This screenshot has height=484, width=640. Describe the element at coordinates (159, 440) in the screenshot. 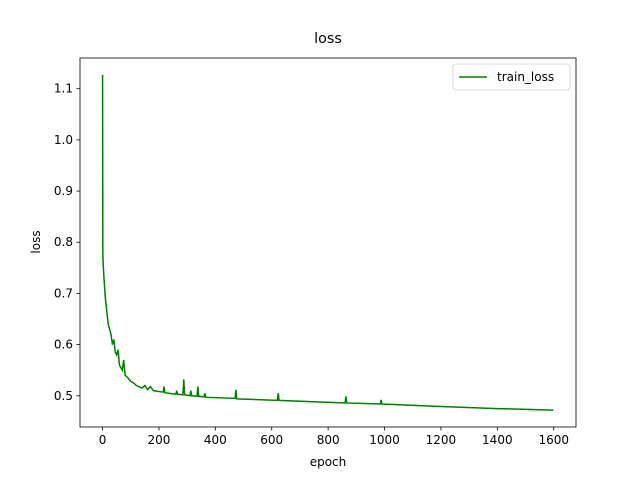

I see `x-tick-label: 200` at that location.